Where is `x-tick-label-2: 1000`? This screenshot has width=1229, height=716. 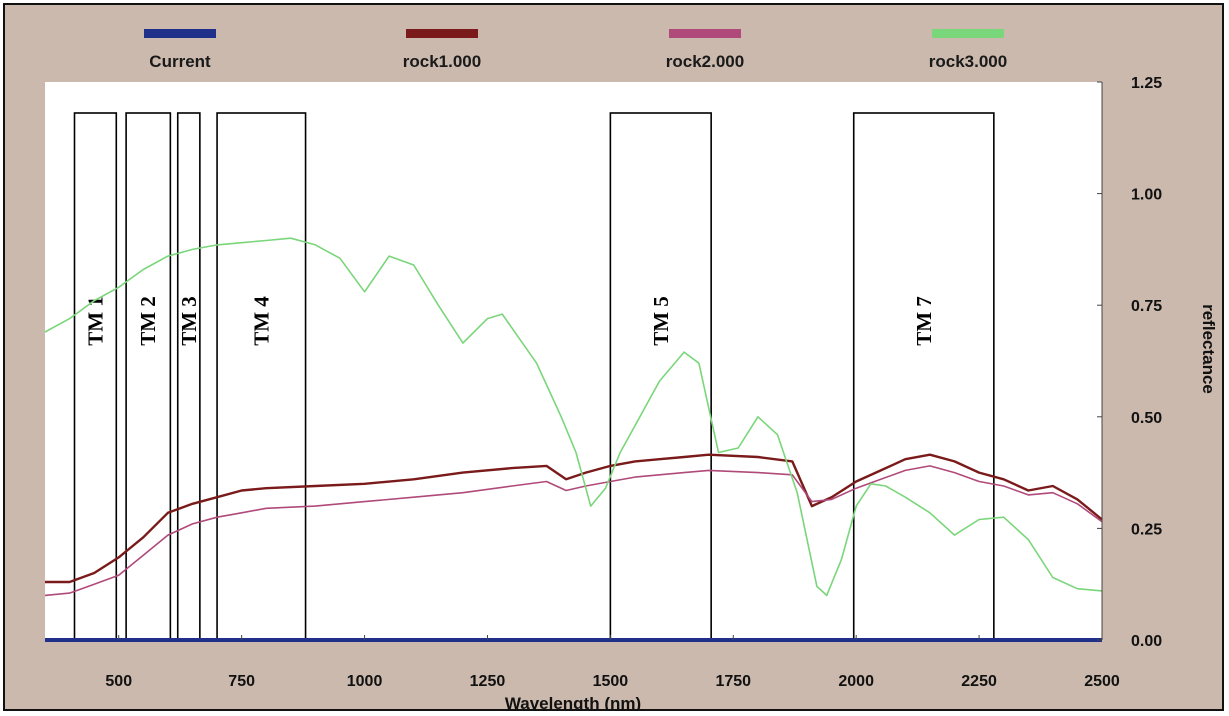
x-tick-label-2: 1000 is located at coordinates (365, 681).